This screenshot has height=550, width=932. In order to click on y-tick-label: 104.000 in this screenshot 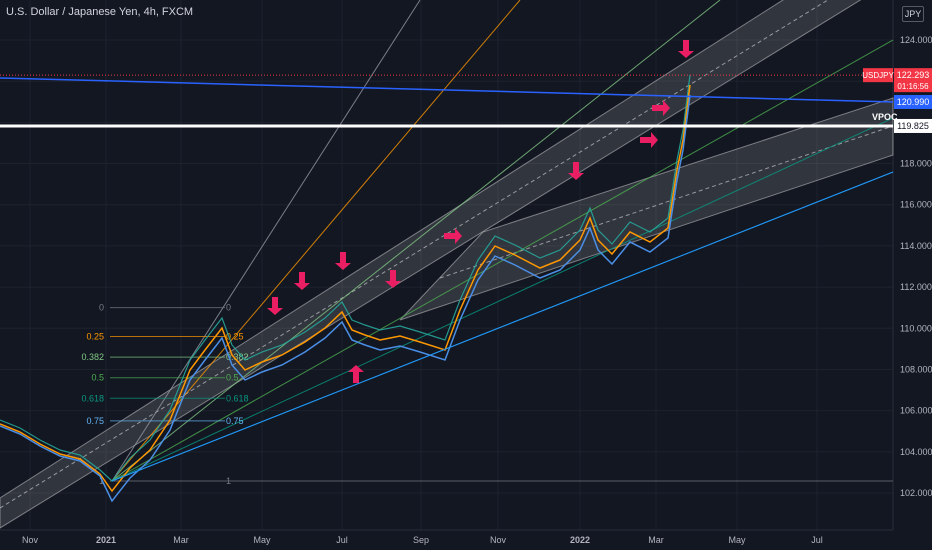, I will do `click(916, 452)`.